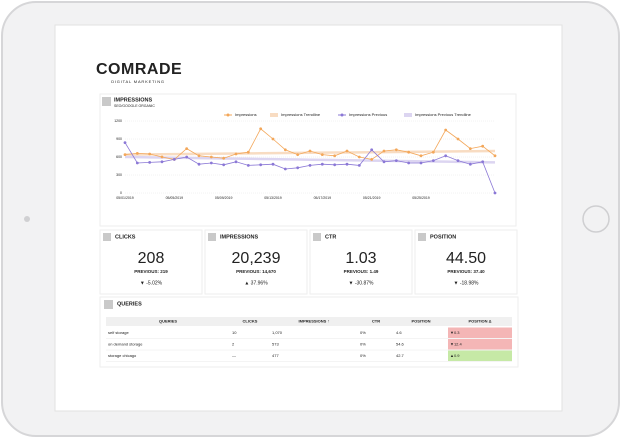  What do you see at coordinates (151, 258) in the screenshot?
I see `kpi-value: 208` at bounding box center [151, 258].